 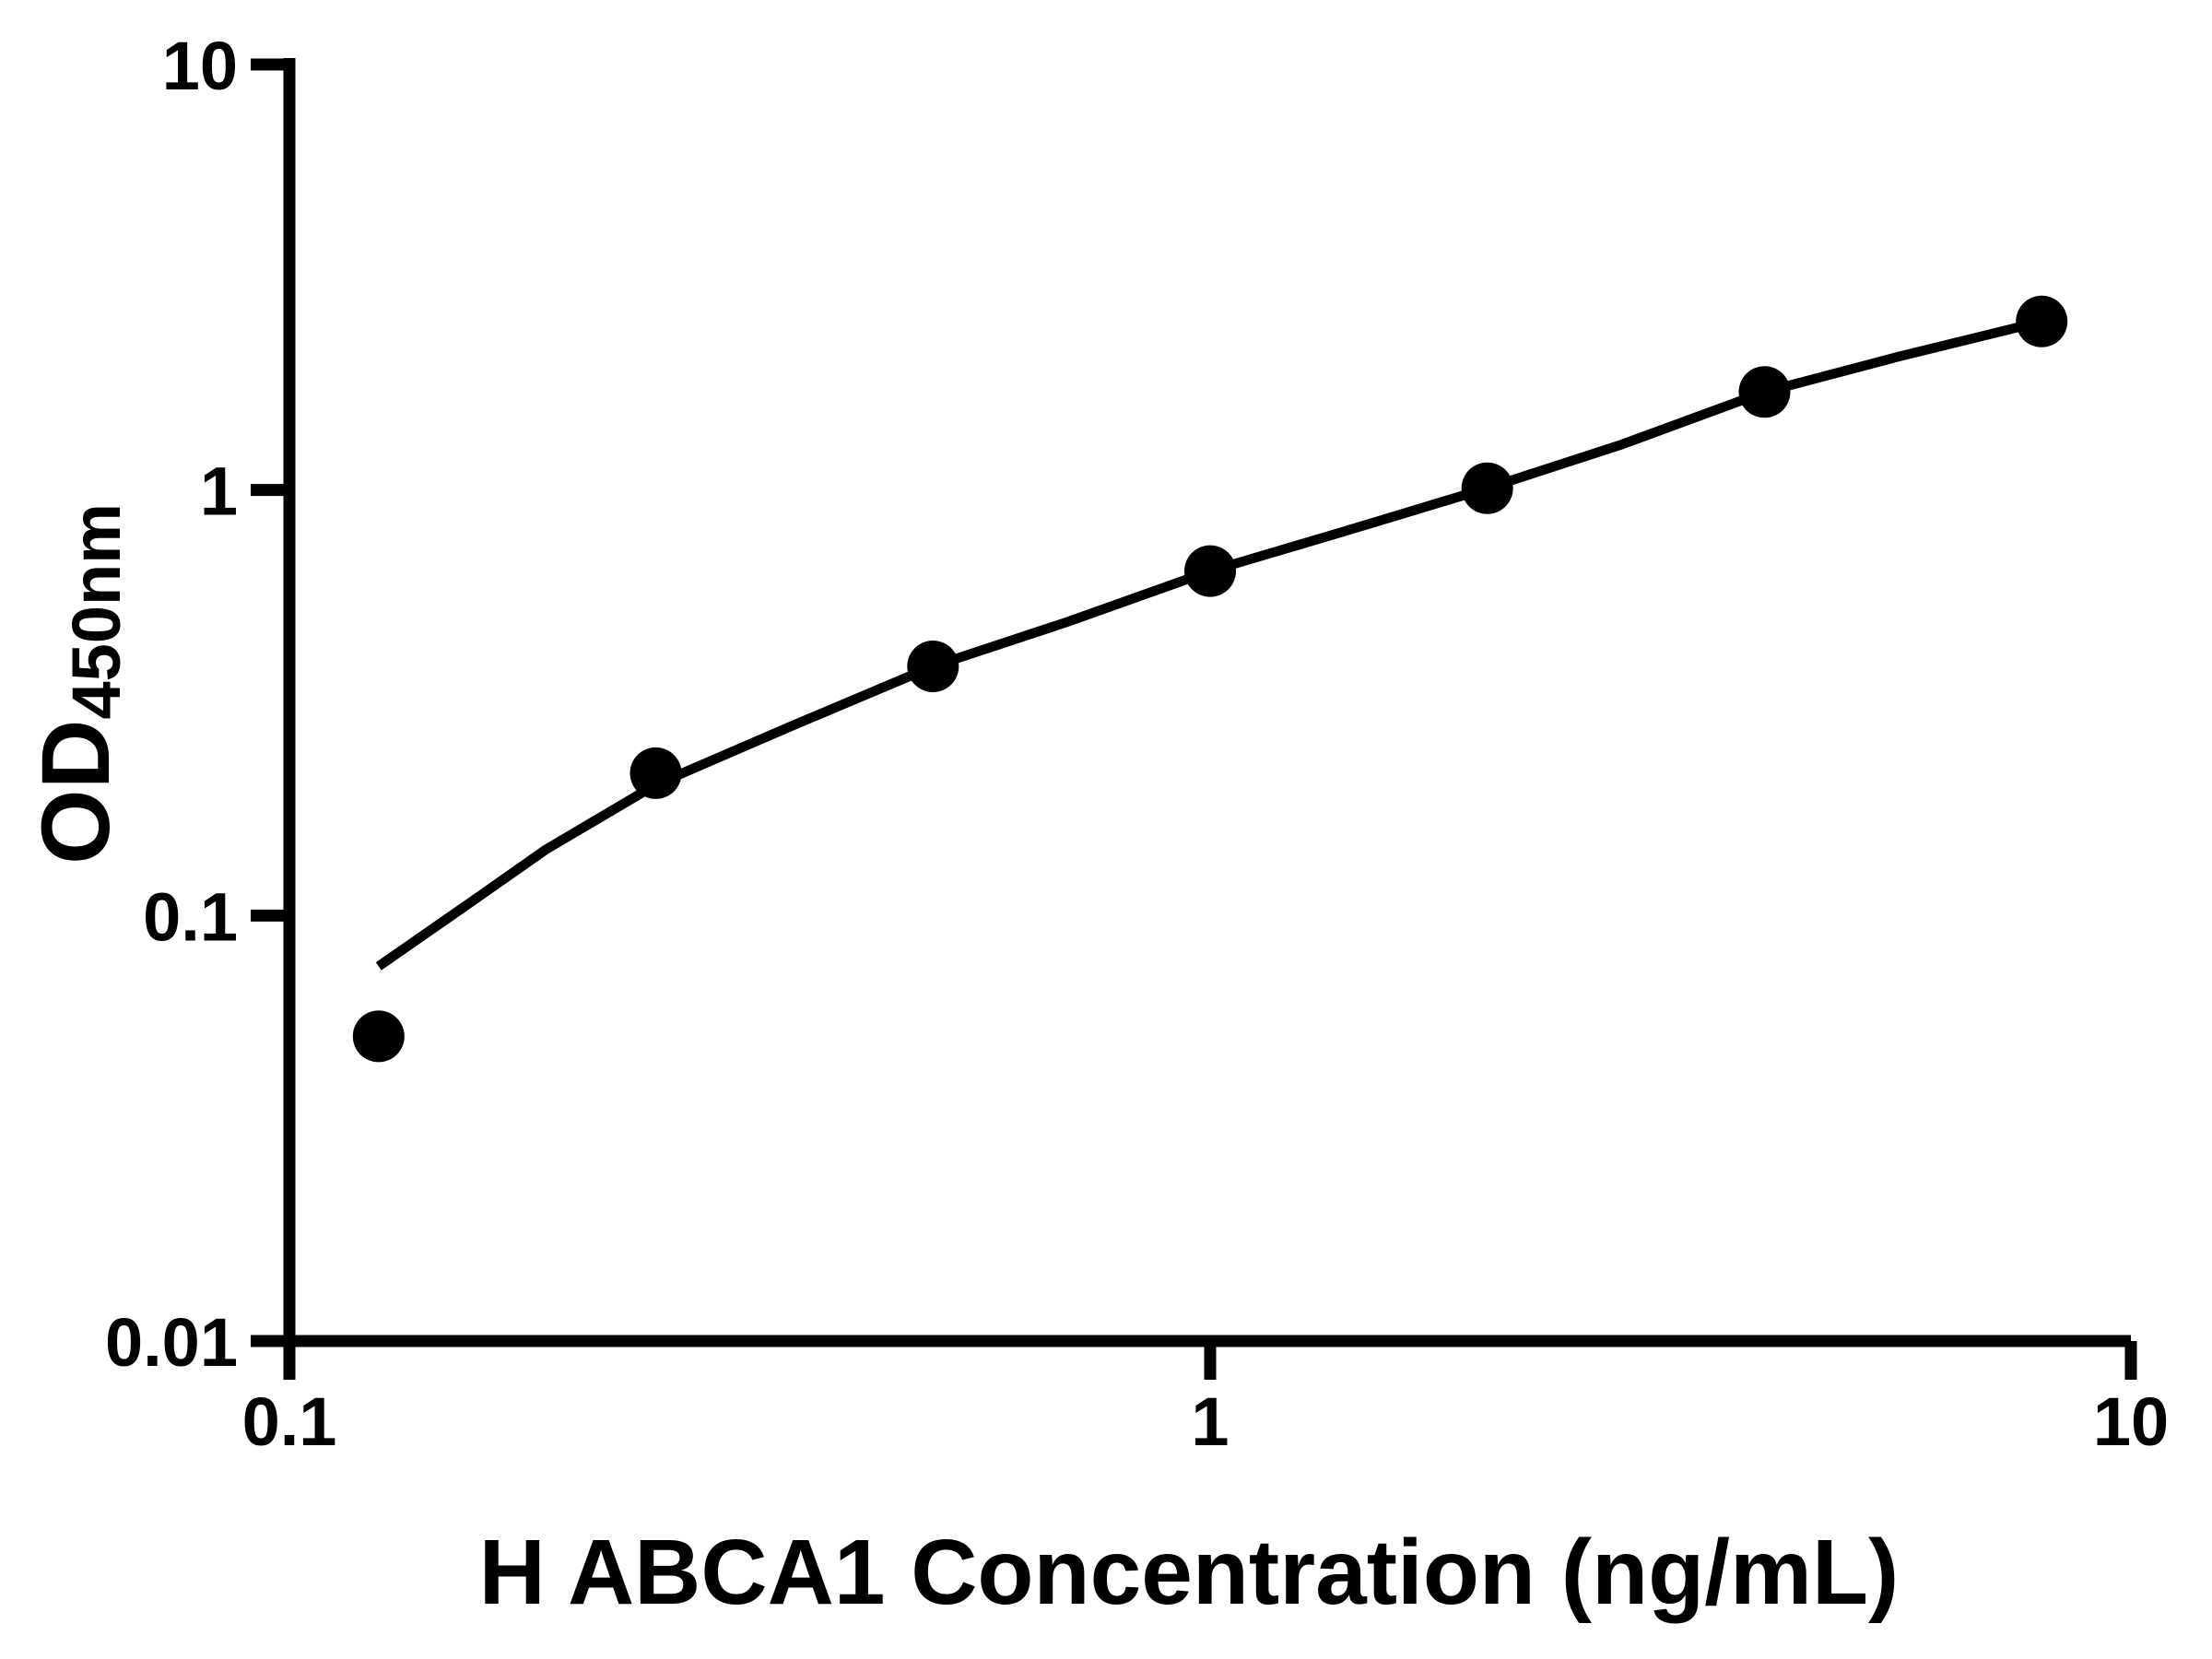 I want to click on y-tick-label: 0.1, so click(x=190, y=916).